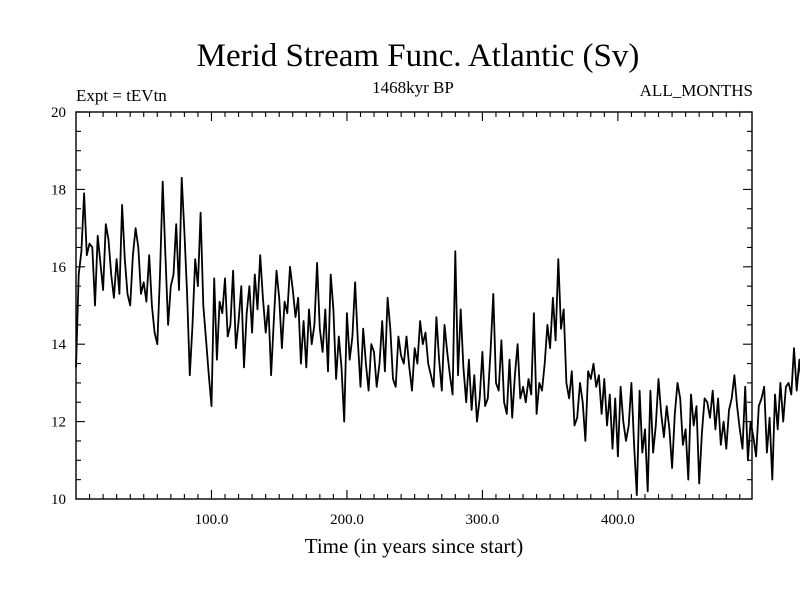 This screenshot has width=800, height=600. What do you see at coordinates (58, 423) in the screenshot?
I see `y-tick-label: 12` at bounding box center [58, 423].